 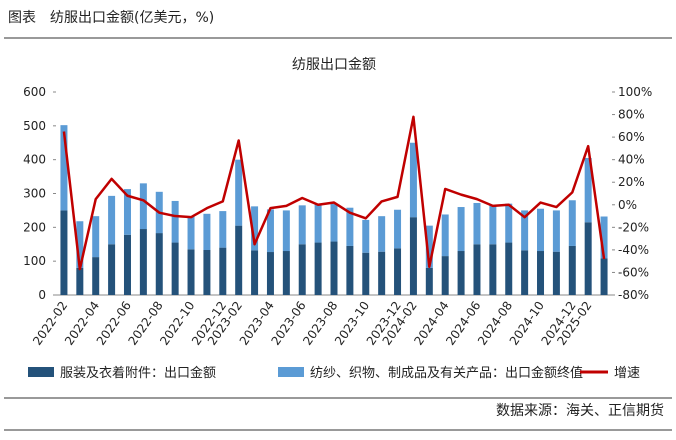 What do you see at coordinates (635, 92) in the screenshot?
I see `y2-tick-label: 100%` at bounding box center [635, 92].